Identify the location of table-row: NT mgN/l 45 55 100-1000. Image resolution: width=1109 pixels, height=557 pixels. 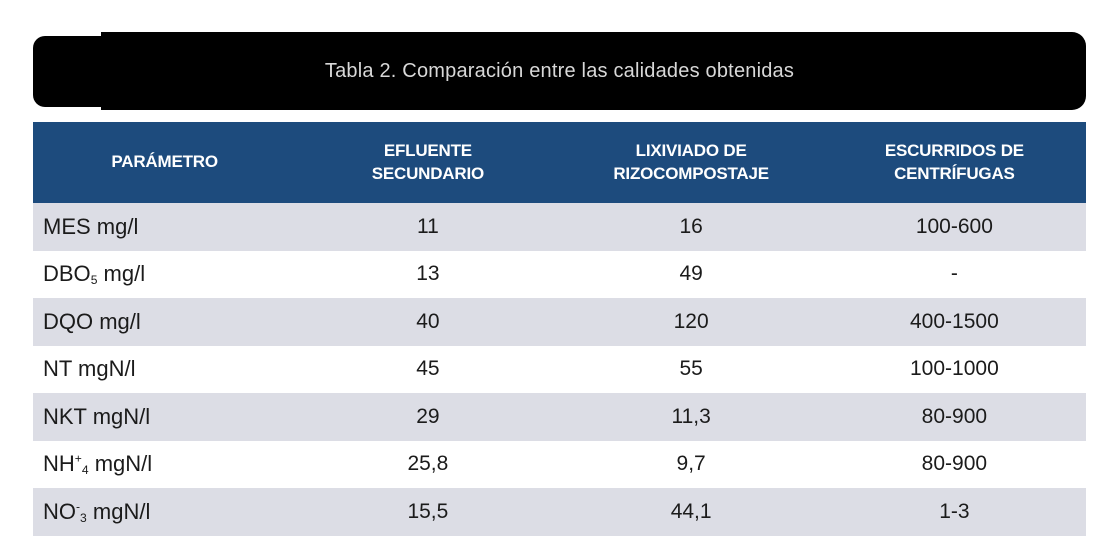
(559, 370).